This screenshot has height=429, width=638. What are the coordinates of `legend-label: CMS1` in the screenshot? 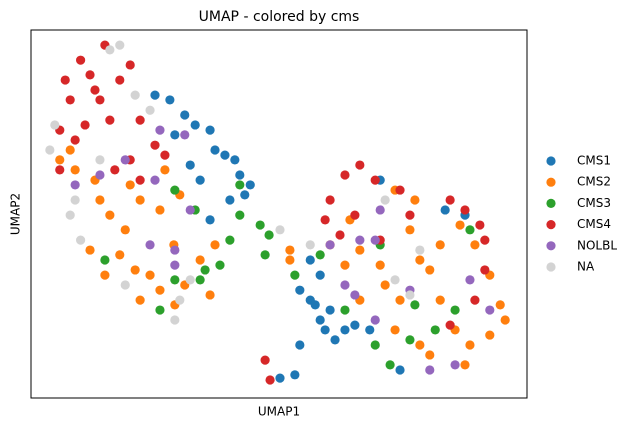 It's located at (594, 161).